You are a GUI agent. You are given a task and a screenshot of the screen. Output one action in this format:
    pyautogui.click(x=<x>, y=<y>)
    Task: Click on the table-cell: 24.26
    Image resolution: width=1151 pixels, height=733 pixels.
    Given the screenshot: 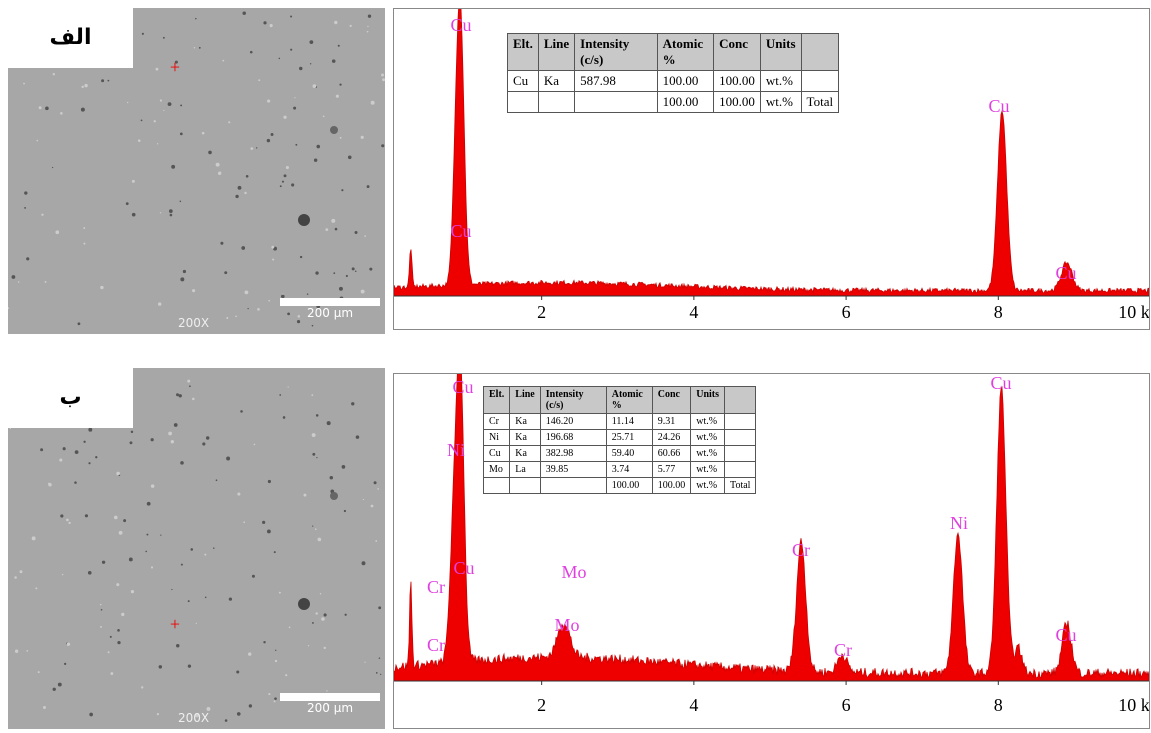 What is the action you would take?
    pyautogui.click(x=671, y=437)
    